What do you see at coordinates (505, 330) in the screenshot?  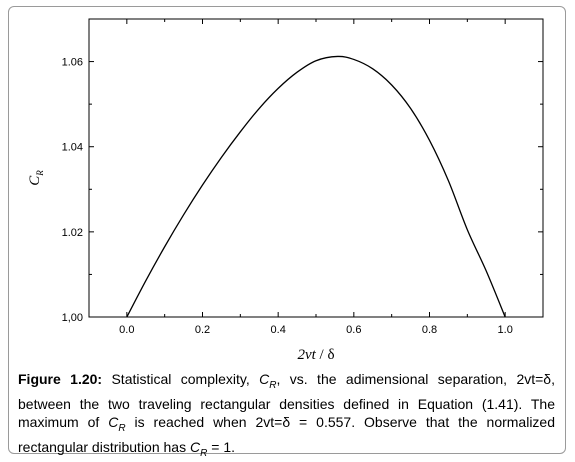 I see `x-tick-label: 1.0` at bounding box center [505, 330].